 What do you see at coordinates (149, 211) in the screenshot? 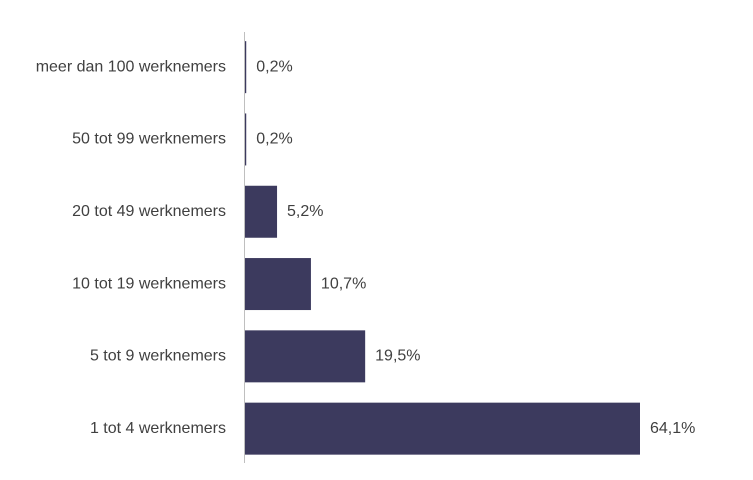
I see `category-label: 20 tot 49 werknemers` at bounding box center [149, 211].